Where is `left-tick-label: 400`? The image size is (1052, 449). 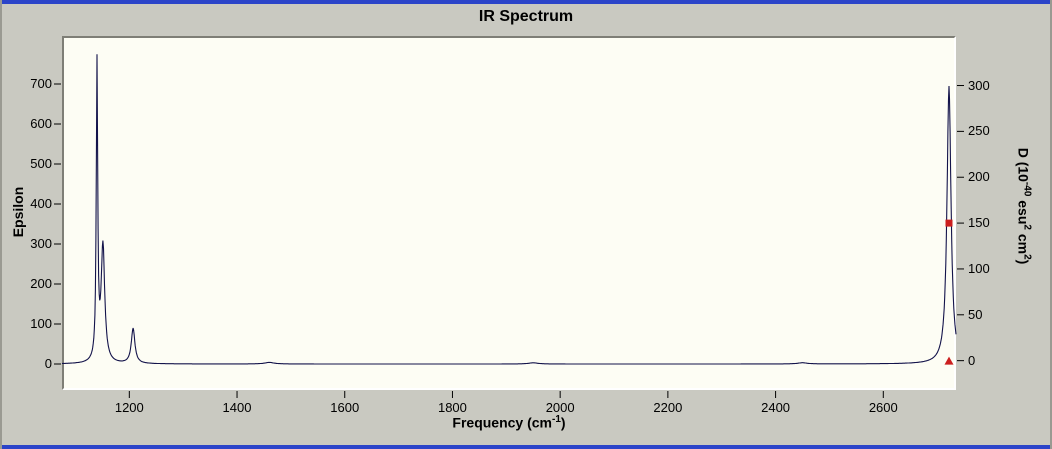
left-tick-label: 400 is located at coordinates (41, 203).